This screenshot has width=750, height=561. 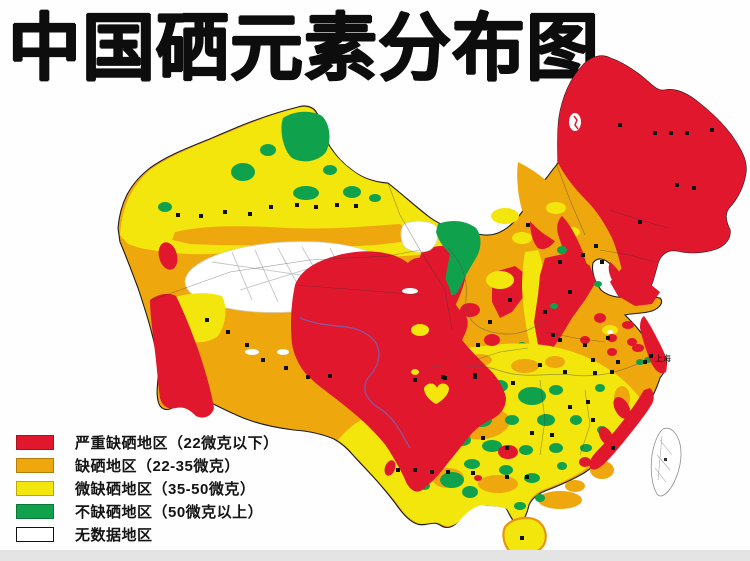 I want to click on legend-item-non-deficient: 不缺硒地区（50微克以上）, so click(x=147, y=511).